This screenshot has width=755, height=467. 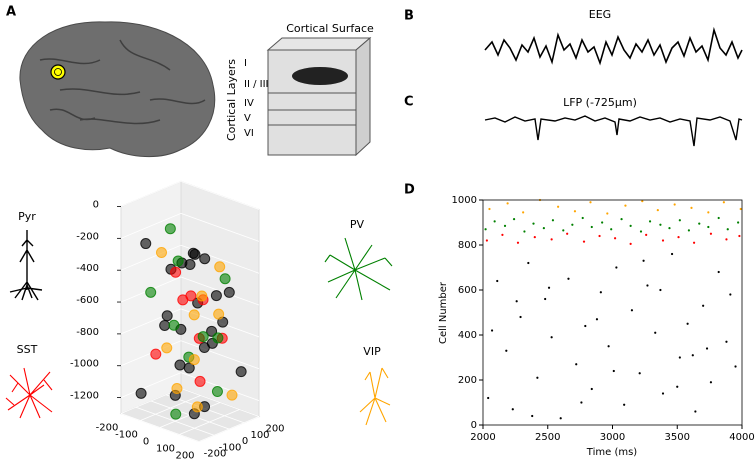 I want to click on panel-label: B, so click(x=409, y=16).